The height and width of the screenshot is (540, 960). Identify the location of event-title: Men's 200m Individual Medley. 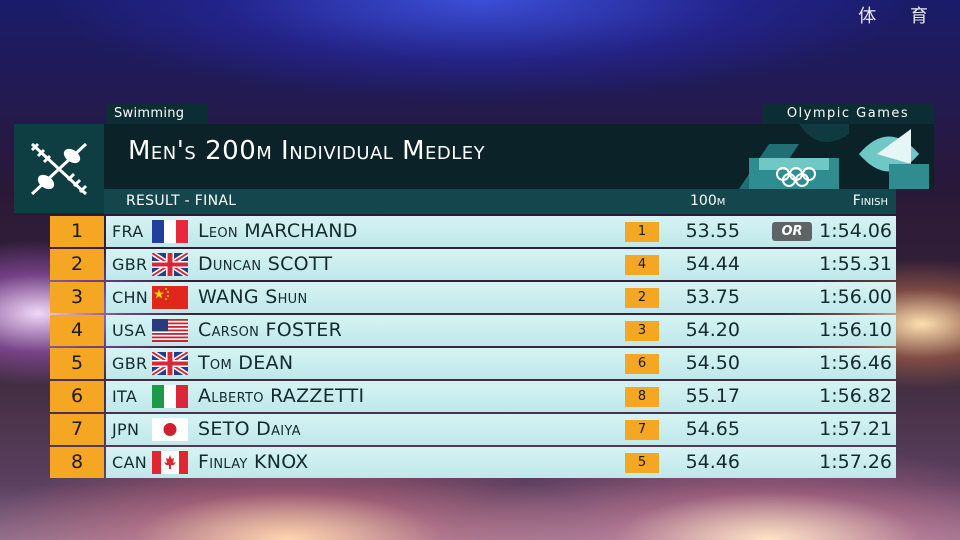
(307, 151).